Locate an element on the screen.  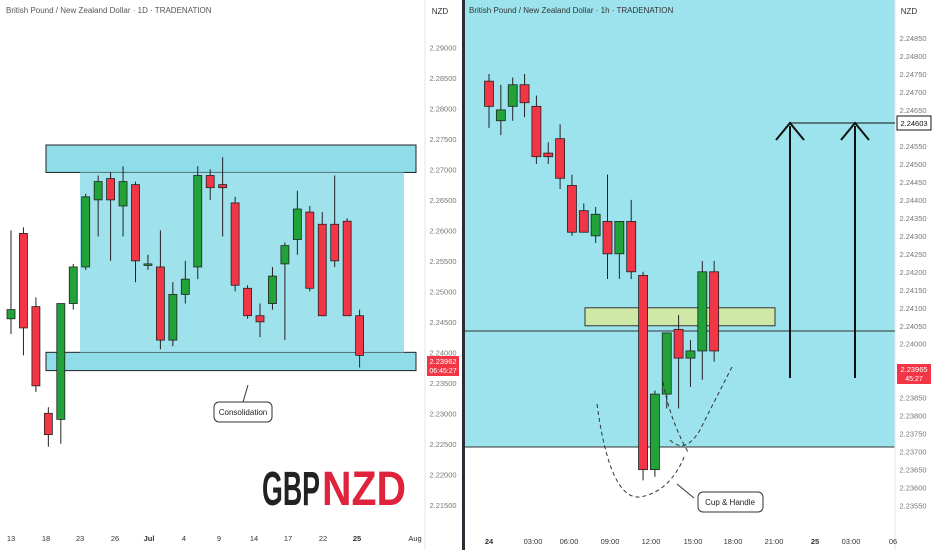
zone-key-level is located at coordinates (680, 317).